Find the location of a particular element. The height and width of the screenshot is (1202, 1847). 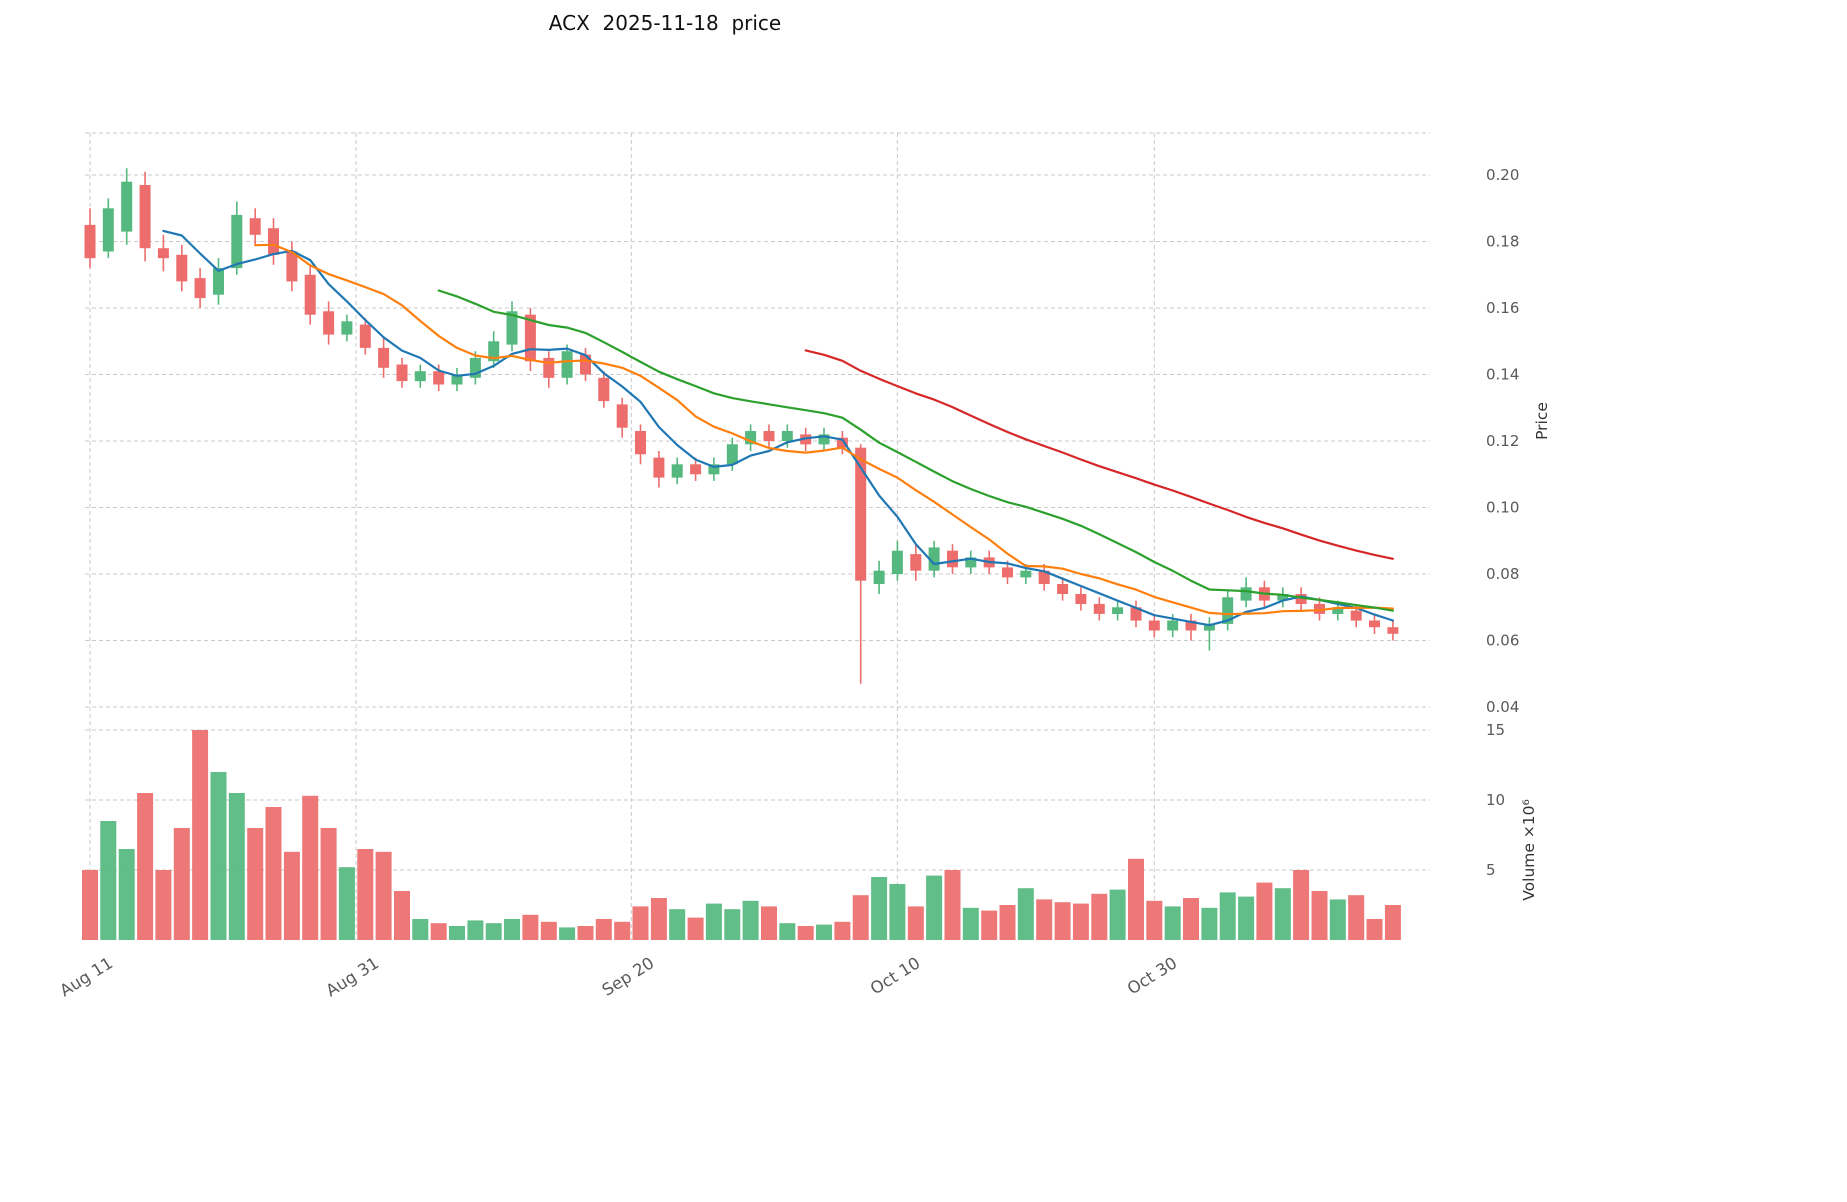

price-tick-label: 0.10 is located at coordinates (1502, 508).